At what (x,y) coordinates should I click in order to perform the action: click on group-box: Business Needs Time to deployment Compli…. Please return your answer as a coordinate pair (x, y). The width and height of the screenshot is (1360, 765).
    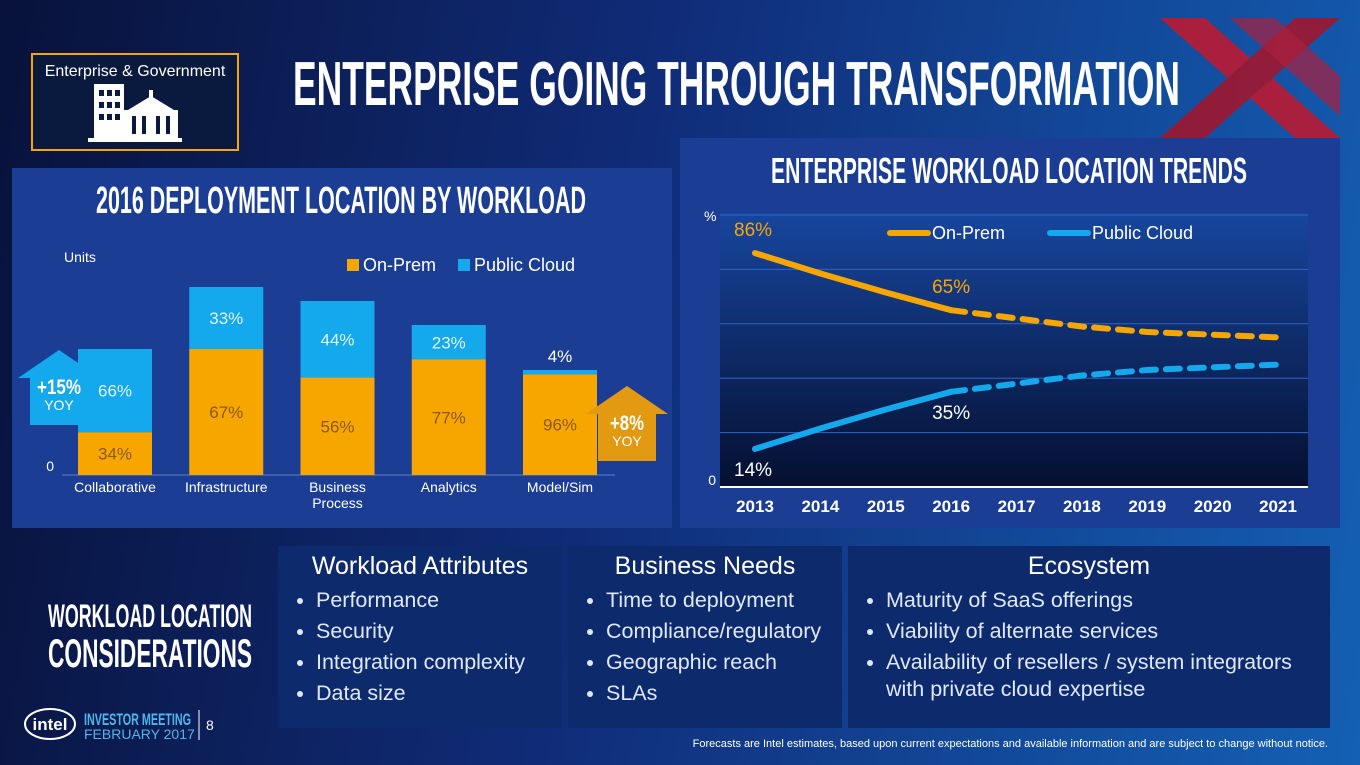
    Looking at the image, I should click on (705, 637).